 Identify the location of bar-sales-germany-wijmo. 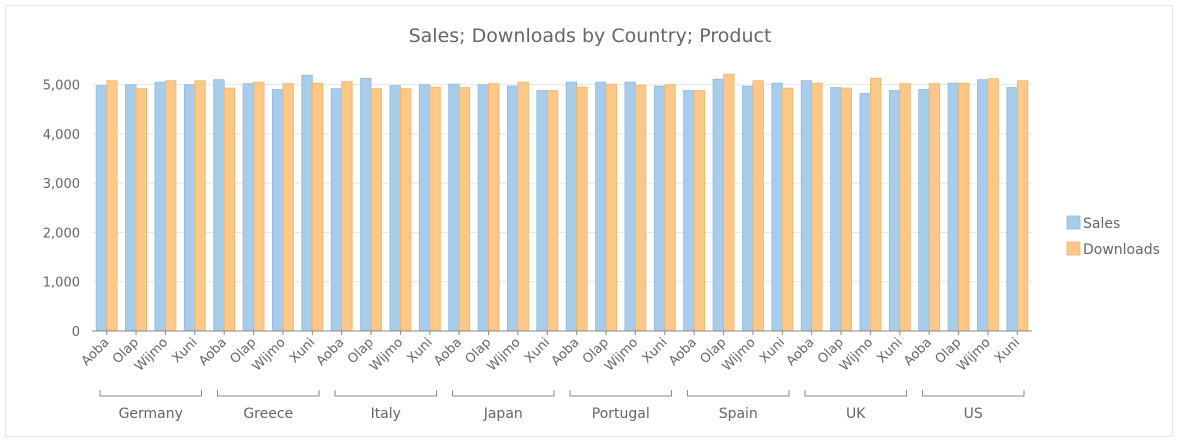
(160, 206).